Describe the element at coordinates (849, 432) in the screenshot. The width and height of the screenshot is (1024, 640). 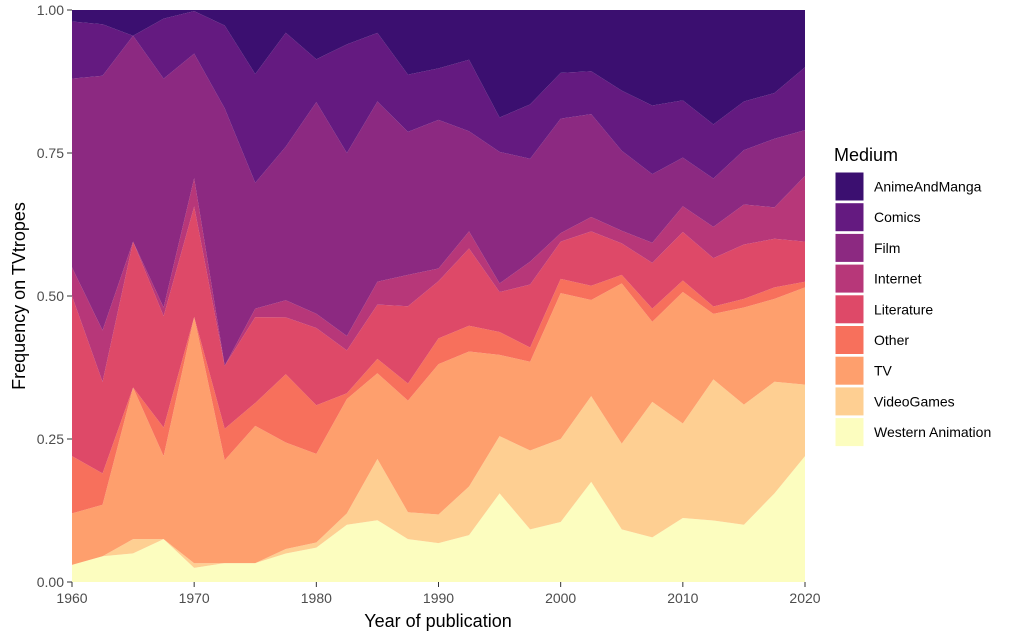
I see `legend-swatch-western-animation` at that location.